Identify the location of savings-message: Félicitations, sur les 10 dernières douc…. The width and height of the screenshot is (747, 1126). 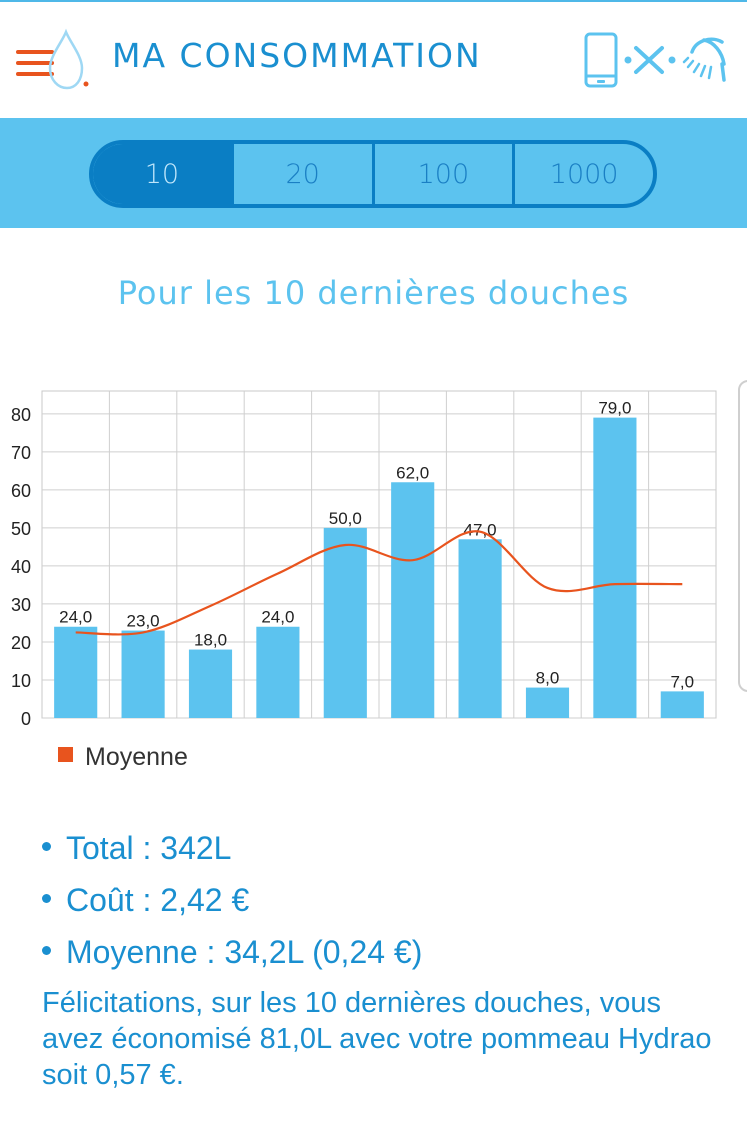
(377, 1039).